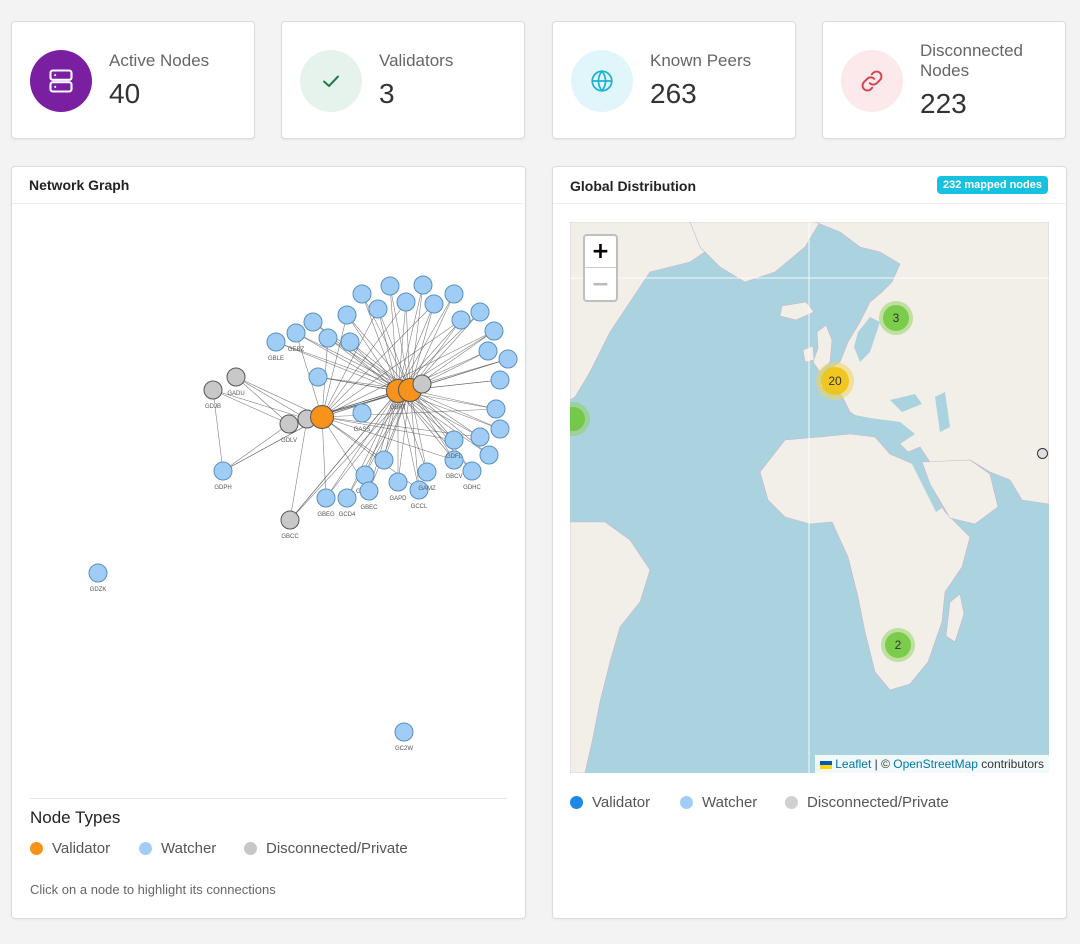 The height and width of the screenshot is (944, 1080). Describe the element at coordinates (600, 284) in the screenshot. I see `zoom-out-button: −` at that location.